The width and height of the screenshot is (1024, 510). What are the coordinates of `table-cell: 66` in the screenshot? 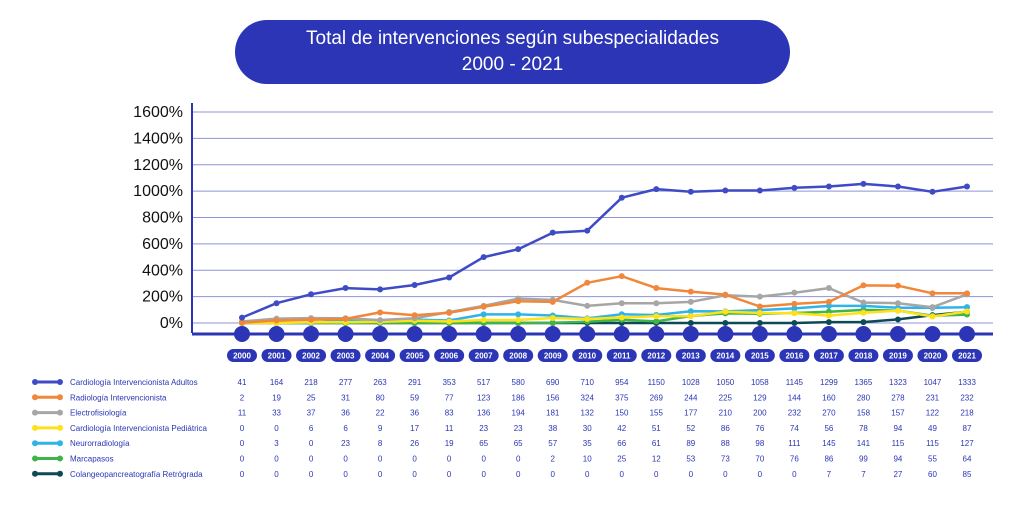 It's located at (621, 443).